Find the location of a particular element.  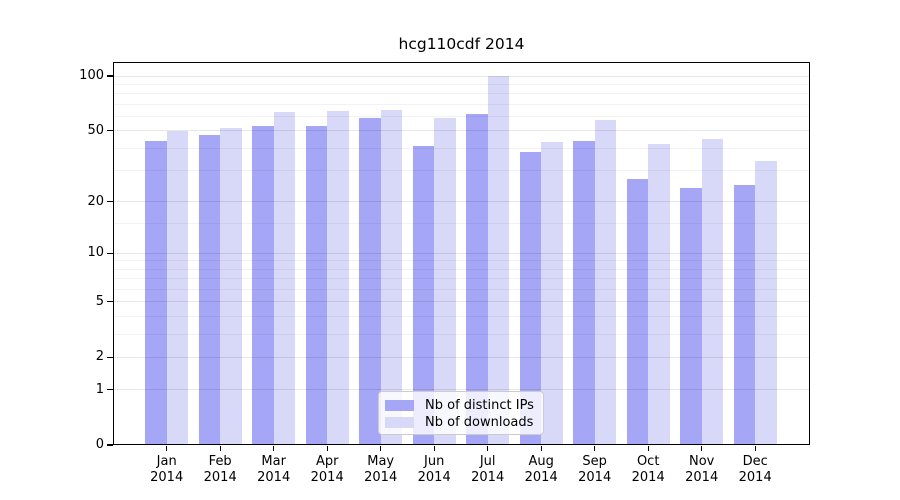

x-tick-label: Mar 2014 is located at coordinates (274, 469).